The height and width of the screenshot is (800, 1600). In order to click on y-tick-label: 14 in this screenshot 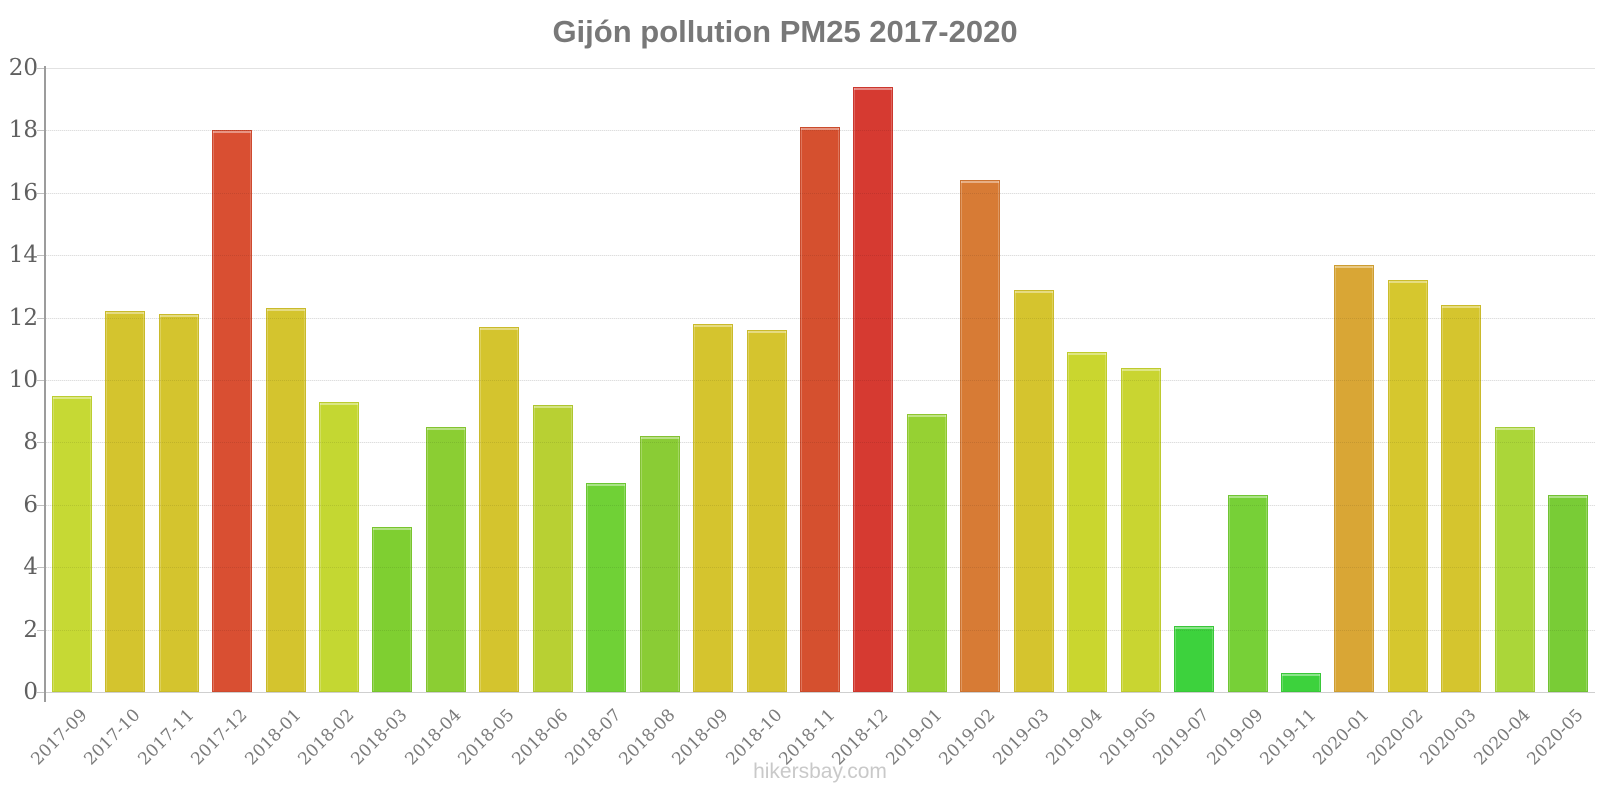, I will do `click(23, 255)`.